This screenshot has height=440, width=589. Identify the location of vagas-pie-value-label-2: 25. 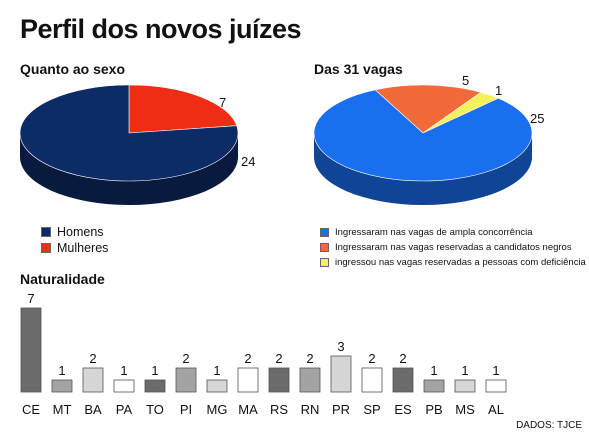
(537, 118).